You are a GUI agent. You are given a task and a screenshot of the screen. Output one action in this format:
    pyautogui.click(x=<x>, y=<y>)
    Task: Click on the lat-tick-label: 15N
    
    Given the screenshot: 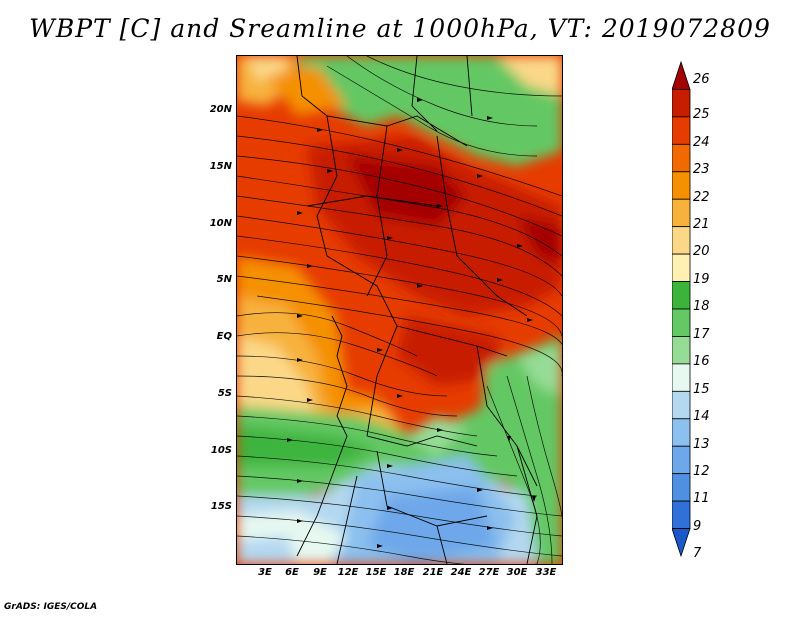 What is the action you would take?
    pyautogui.click(x=220, y=166)
    